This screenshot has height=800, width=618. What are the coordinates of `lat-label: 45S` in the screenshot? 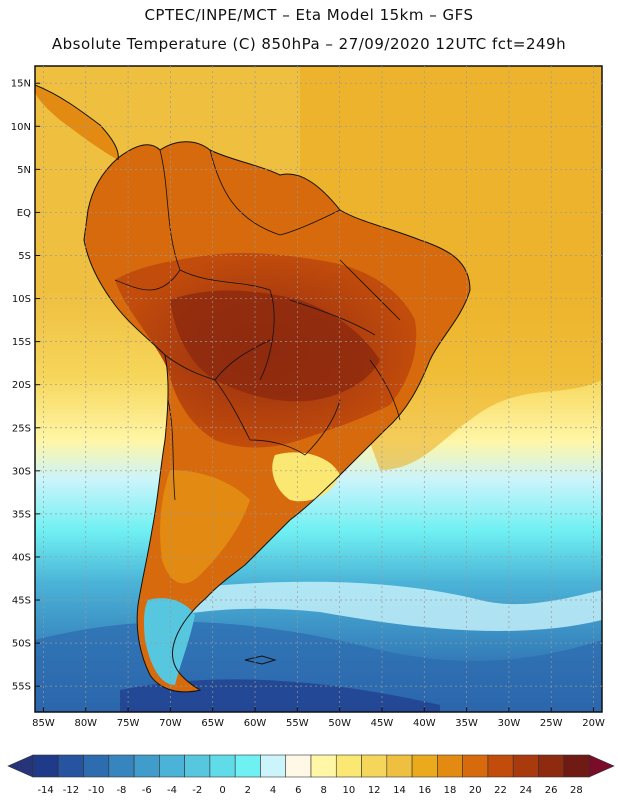 It's located at (21, 601).